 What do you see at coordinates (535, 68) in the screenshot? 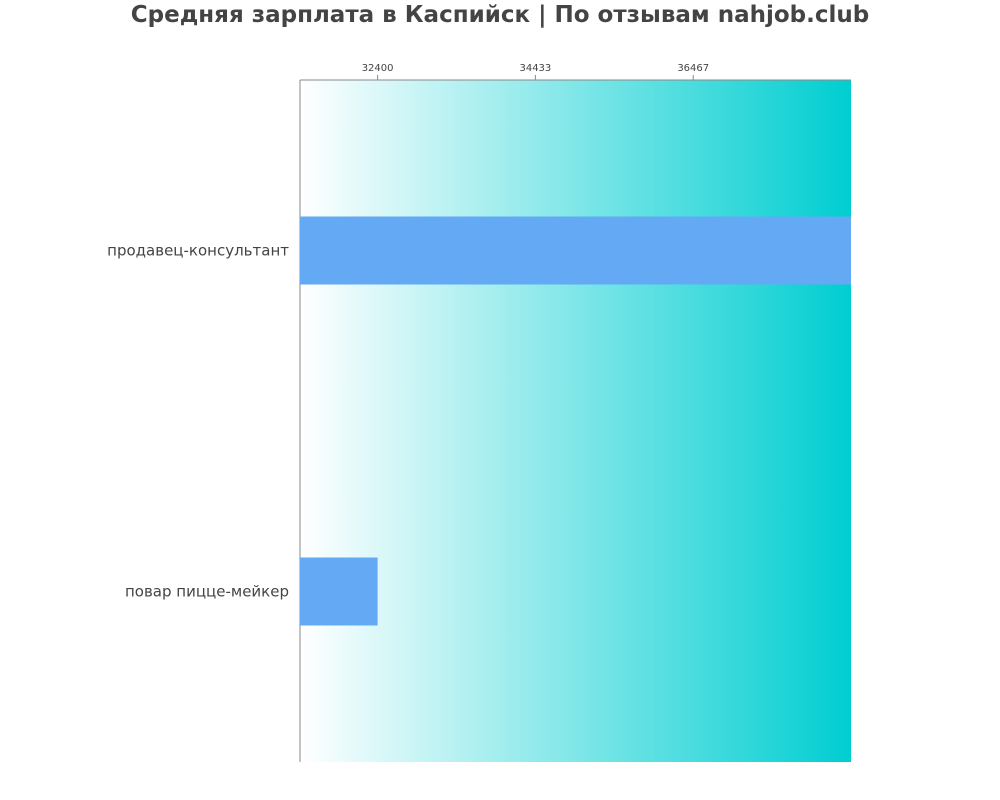
I see `x-tick-label: 34433` at bounding box center [535, 68].